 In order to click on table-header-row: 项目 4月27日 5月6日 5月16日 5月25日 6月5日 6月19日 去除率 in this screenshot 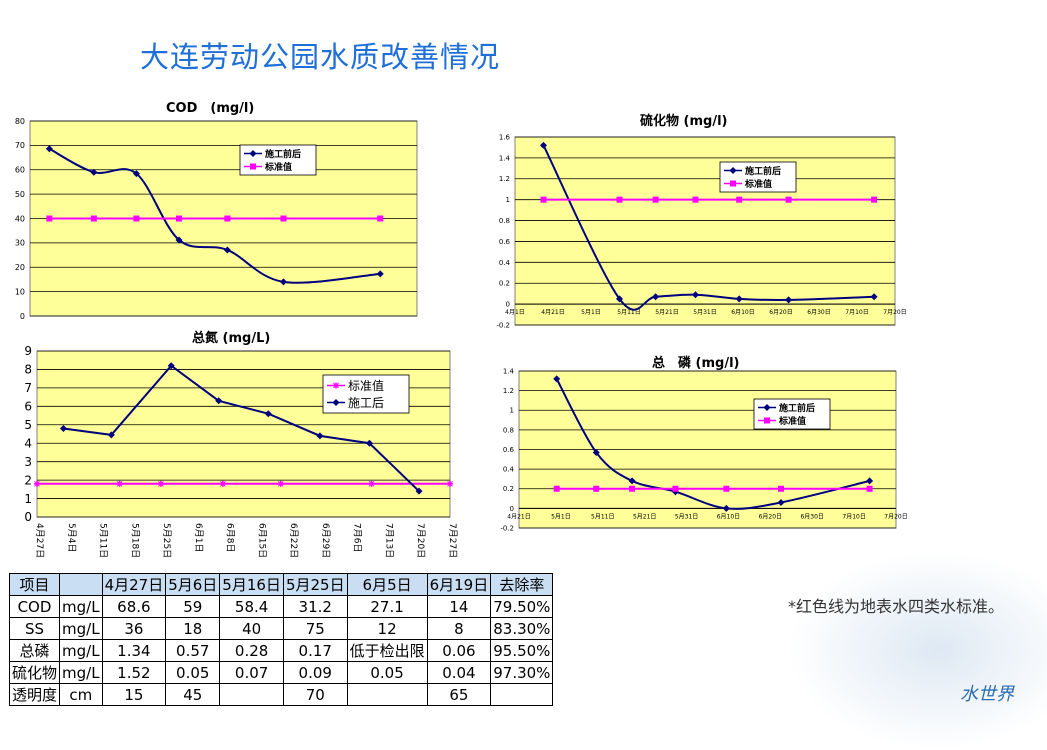, I will do `click(281, 584)`.